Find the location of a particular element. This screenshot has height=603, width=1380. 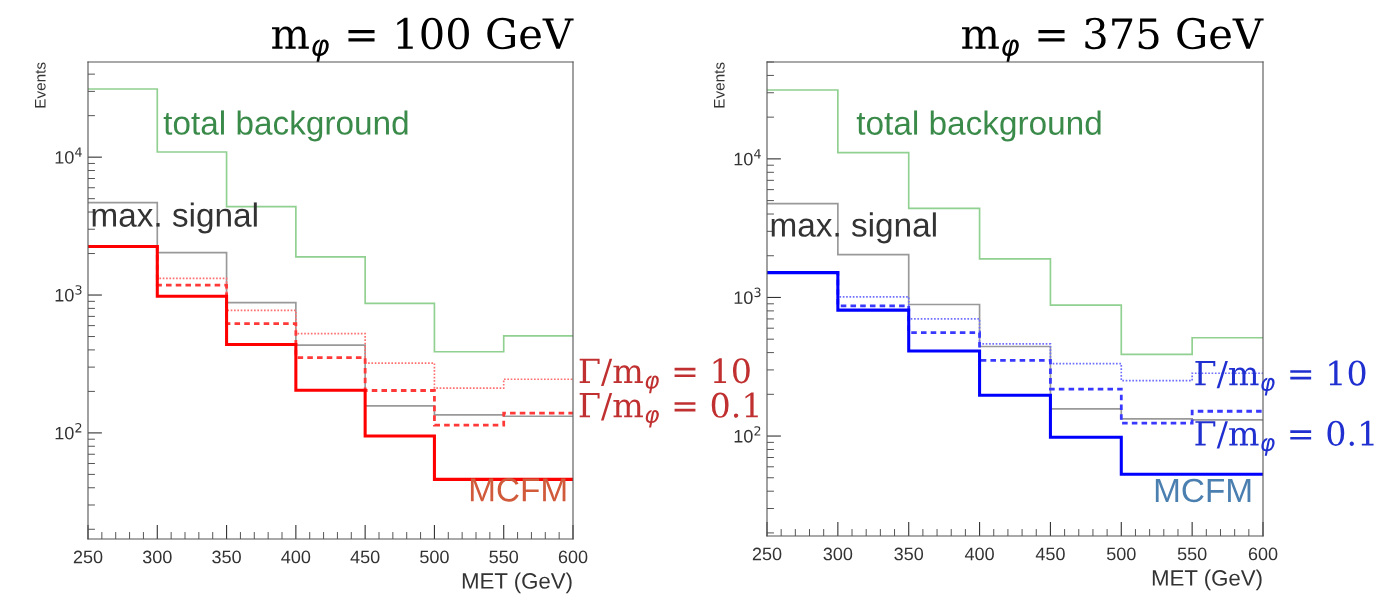

chart-title: m$_{φ}$ = 375 GeV is located at coordinates (1113, 39).